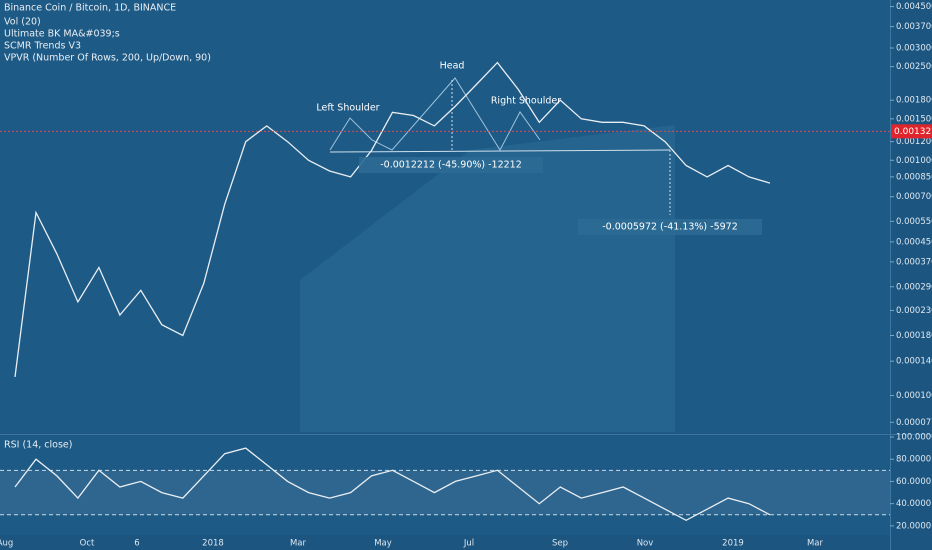 The width and height of the screenshot is (932, 550). Describe the element at coordinates (383, 544) in the screenshot. I see `x-tick-label: May` at that location.